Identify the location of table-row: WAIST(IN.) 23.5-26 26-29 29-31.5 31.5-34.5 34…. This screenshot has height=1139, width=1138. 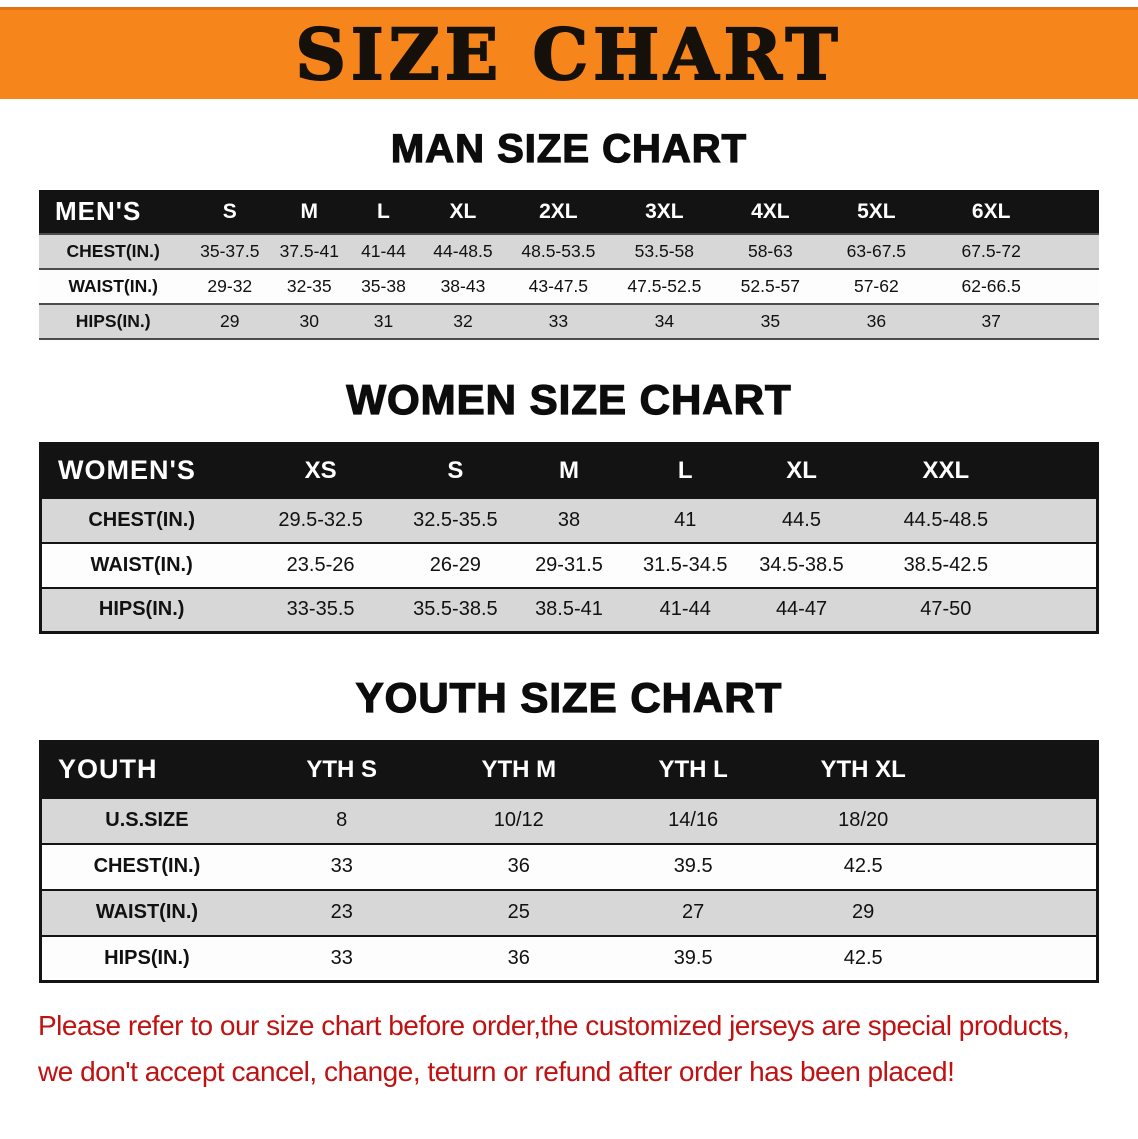
(569, 564).